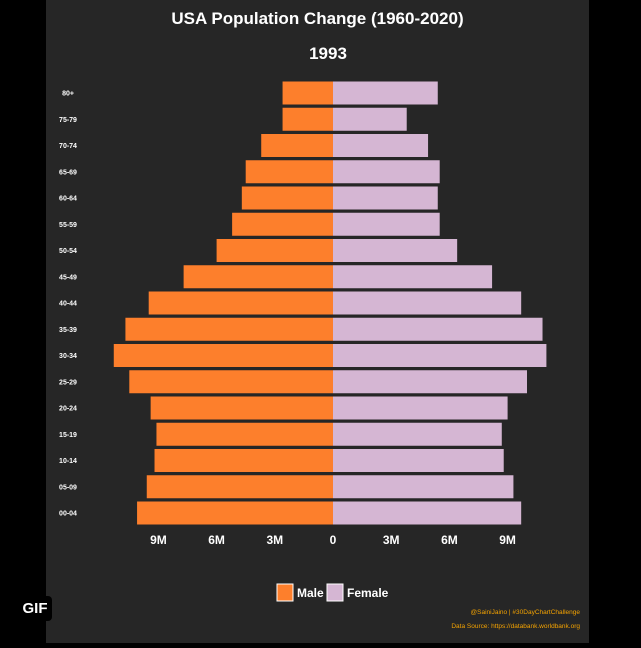 The width and height of the screenshot is (641, 648). Describe the element at coordinates (526, 612) in the screenshot. I see `credit-handle: @SainiJaino | #30DayChartChallenge` at that location.